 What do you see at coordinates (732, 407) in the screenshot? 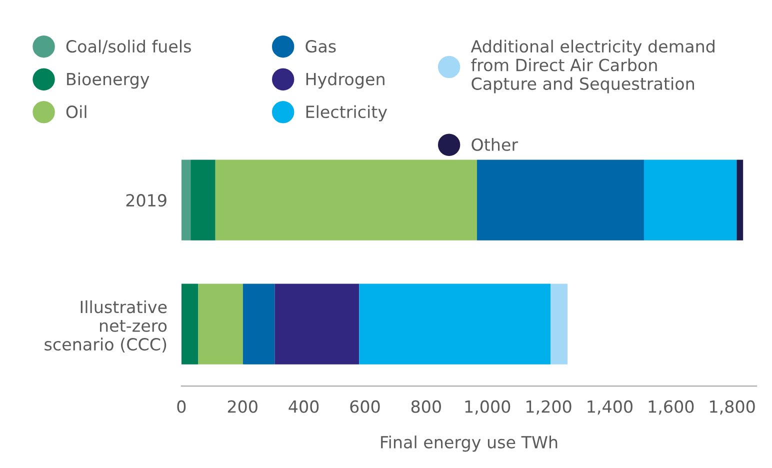
I see `x-tick-label: 1,800` at bounding box center [732, 407].